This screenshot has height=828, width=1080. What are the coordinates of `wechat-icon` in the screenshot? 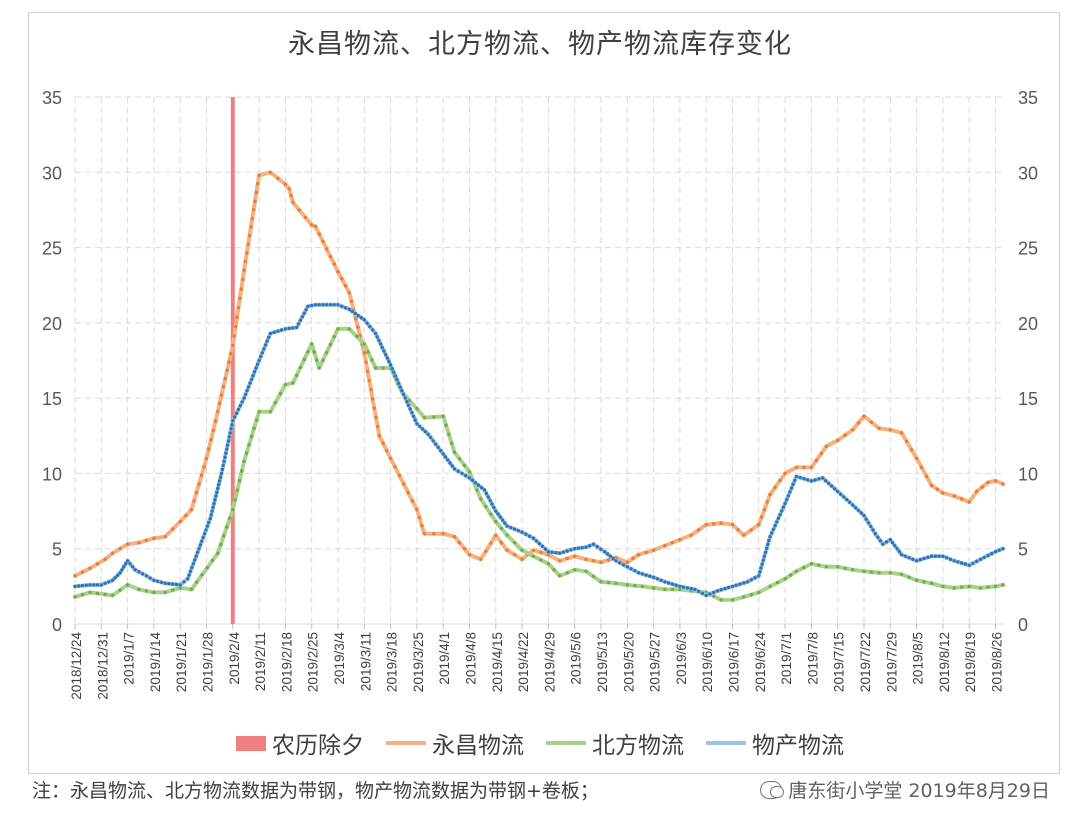 It's located at (772, 789).